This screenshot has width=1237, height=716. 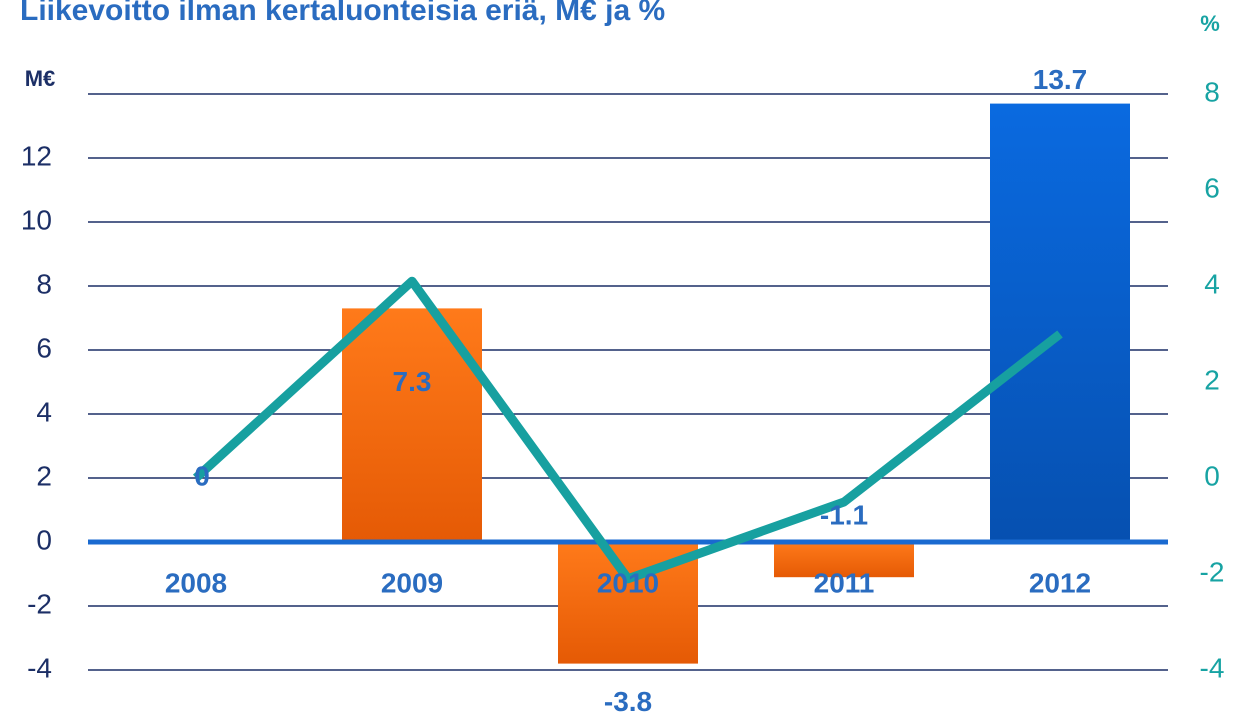 I want to click on y-tick-label: 4, so click(x=44, y=411).